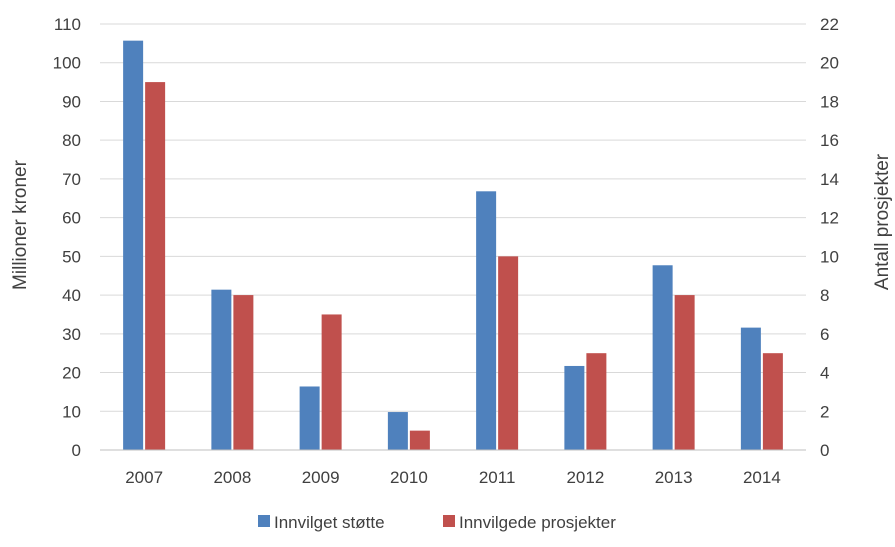 This screenshot has height=547, width=895. What do you see at coordinates (71, 101) in the screenshot?
I see `y-left-tick-label: 90` at bounding box center [71, 101].